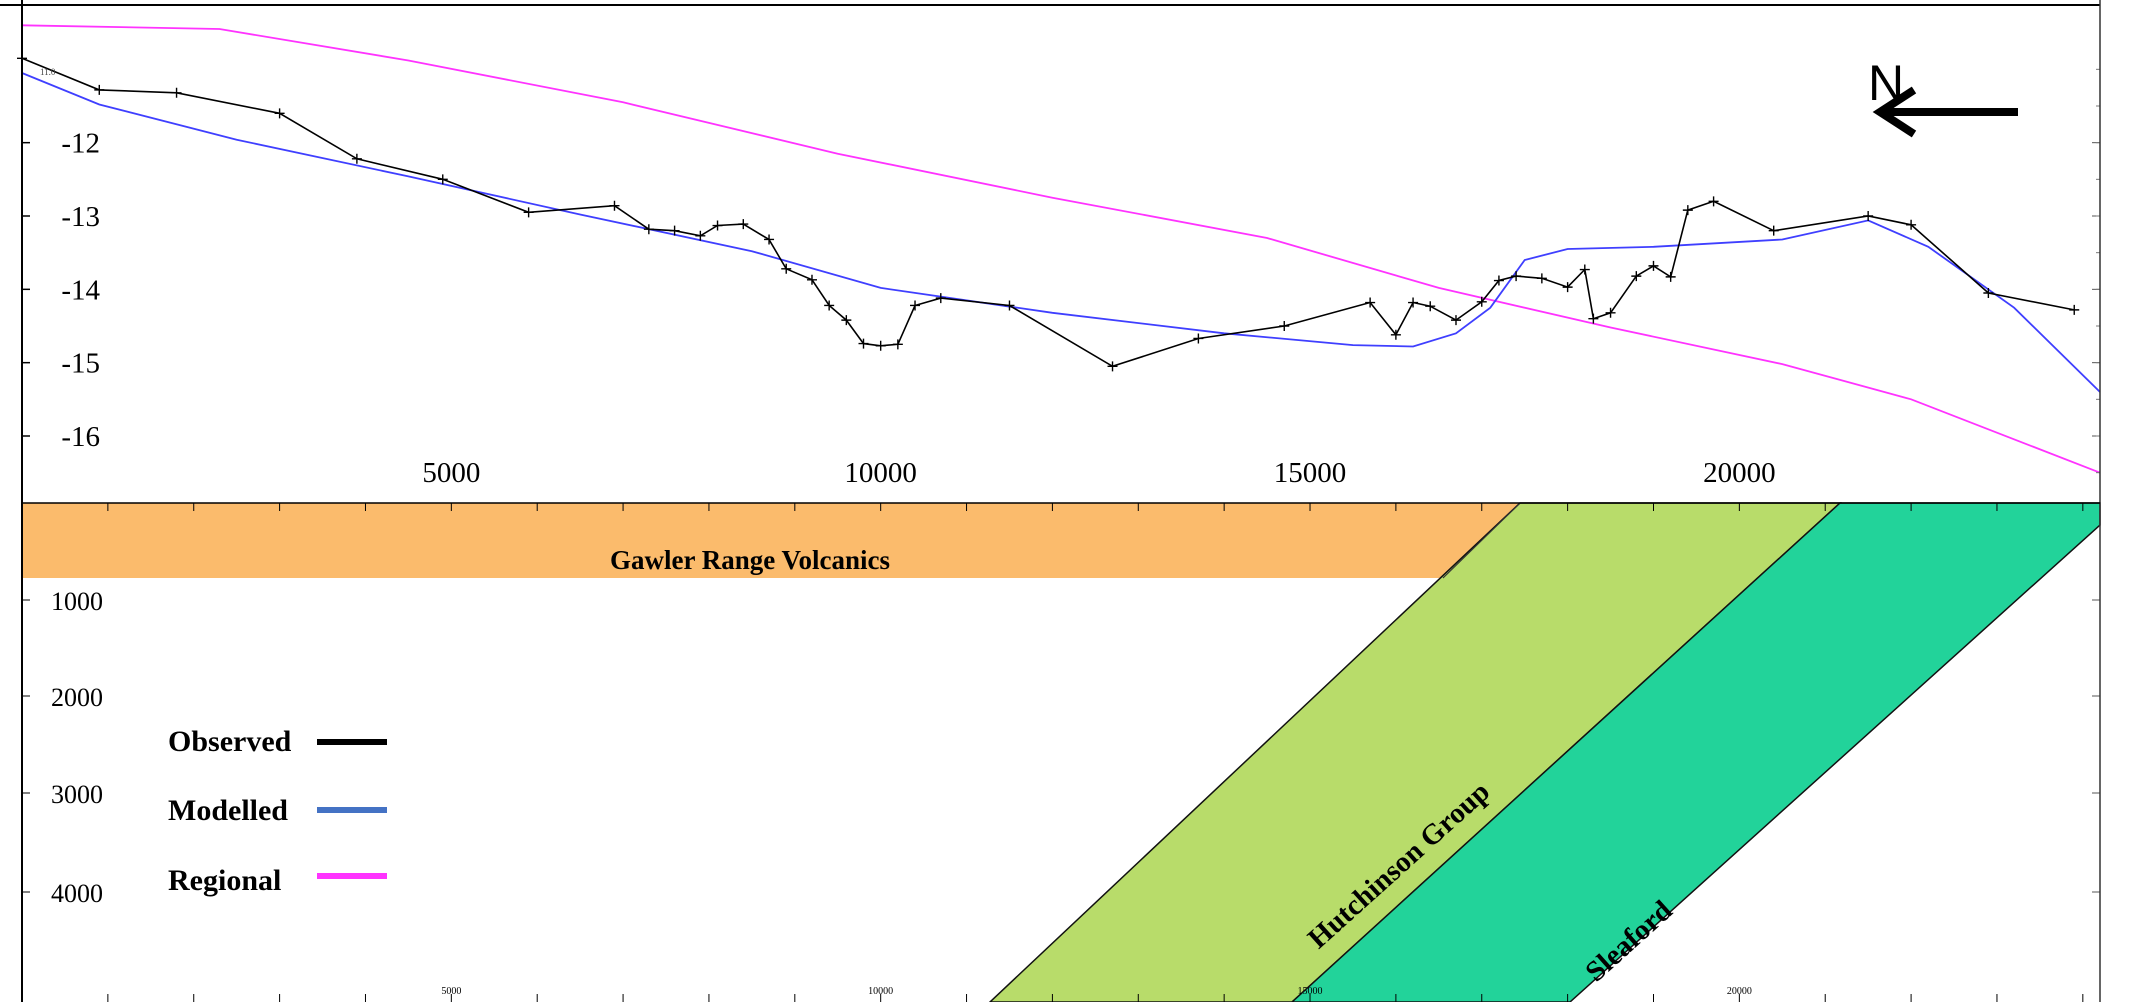 The image size is (2138, 1002). What do you see at coordinates (1481, 540) in the screenshot?
I see `volcanics-base-contact` at bounding box center [1481, 540].